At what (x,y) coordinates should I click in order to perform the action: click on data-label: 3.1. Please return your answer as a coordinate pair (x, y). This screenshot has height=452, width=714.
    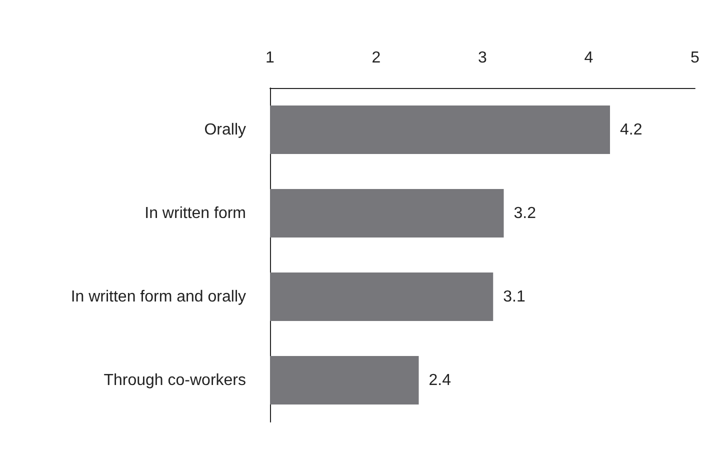
    Looking at the image, I should click on (514, 297).